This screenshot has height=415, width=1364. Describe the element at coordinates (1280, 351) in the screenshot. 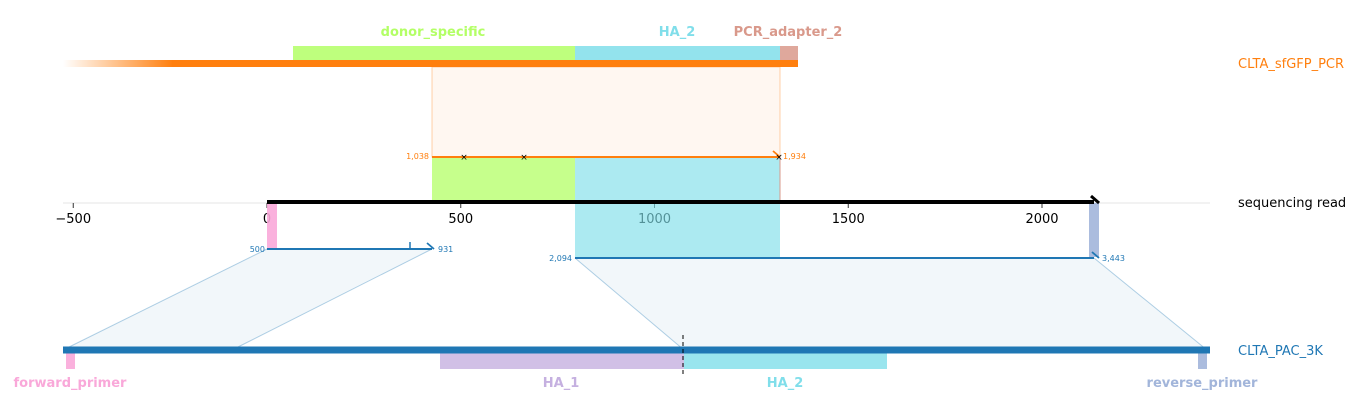

I see `reference-track-name: CLTA_PAC_3K` at that location.